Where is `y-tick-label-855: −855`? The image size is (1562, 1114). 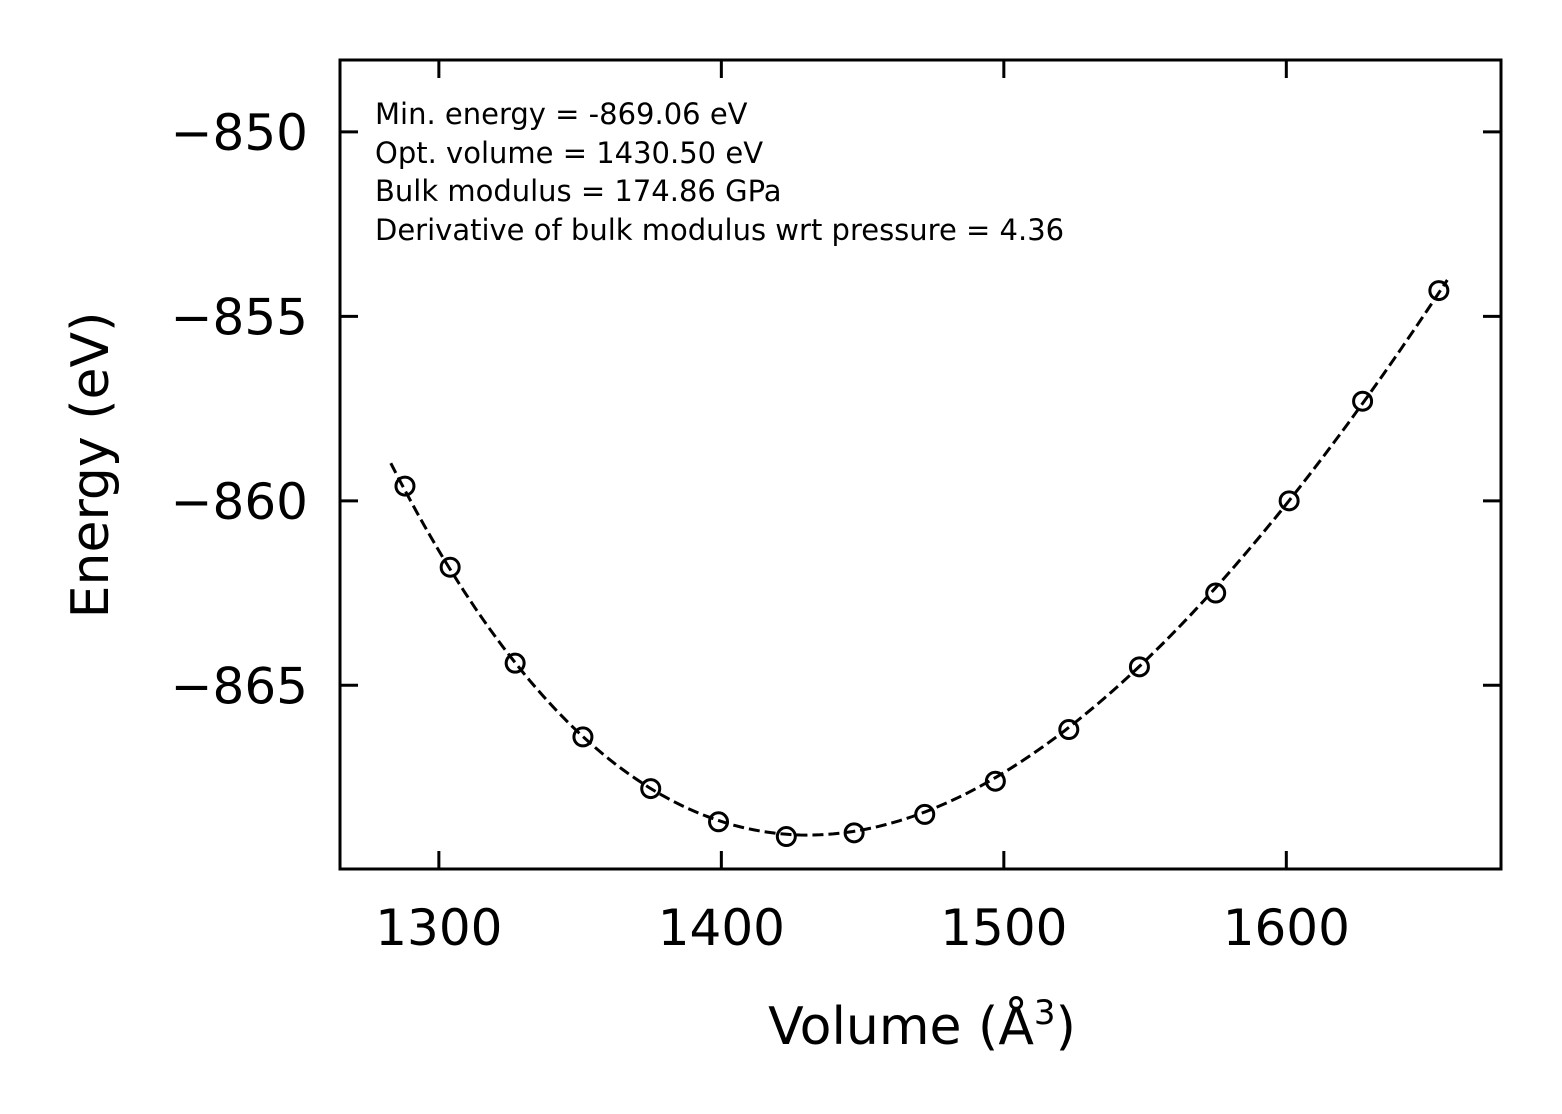
y-tick-label-855: −855 is located at coordinates (239, 317).